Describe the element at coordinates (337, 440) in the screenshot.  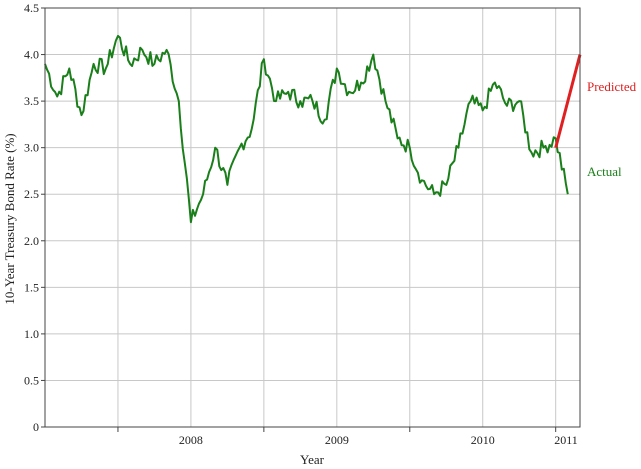
I see `x-tick-label: 2009` at that location.